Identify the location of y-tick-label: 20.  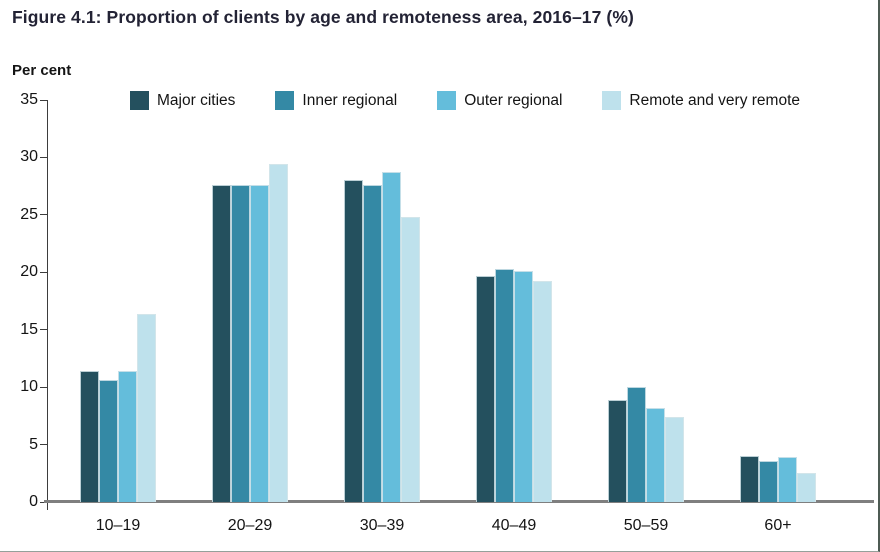
(29, 272).